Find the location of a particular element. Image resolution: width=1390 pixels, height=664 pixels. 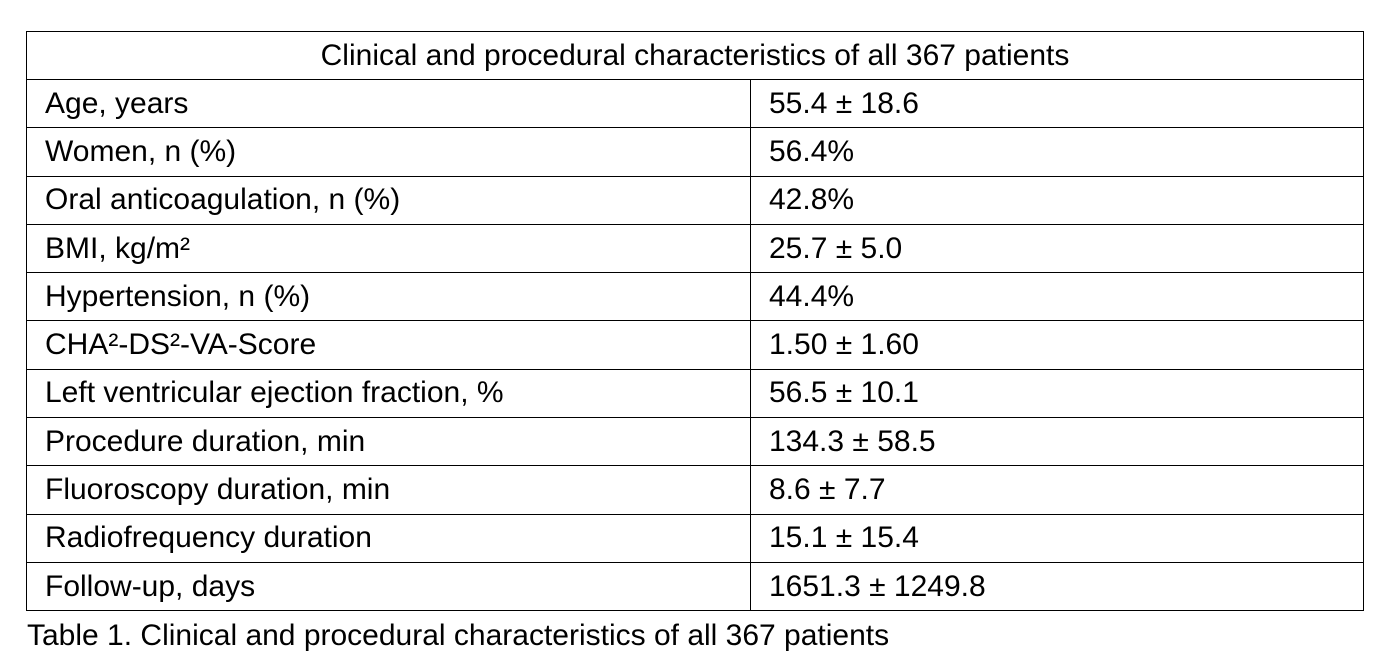

row-label: Follow-up, days is located at coordinates (388, 586).